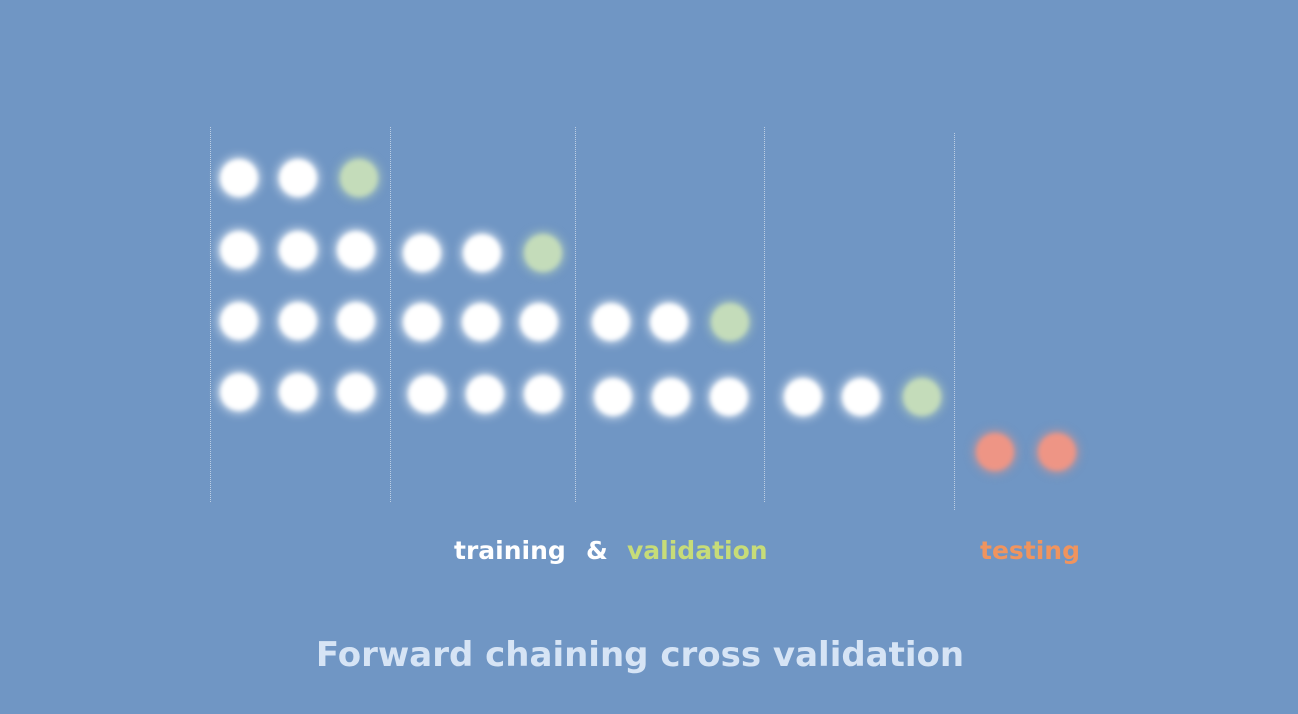 This screenshot has width=1298, height=714. What do you see at coordinates (597, 550) in the screenshot?
I see `legend-ampersand: &` at bounding box center [597, 550].